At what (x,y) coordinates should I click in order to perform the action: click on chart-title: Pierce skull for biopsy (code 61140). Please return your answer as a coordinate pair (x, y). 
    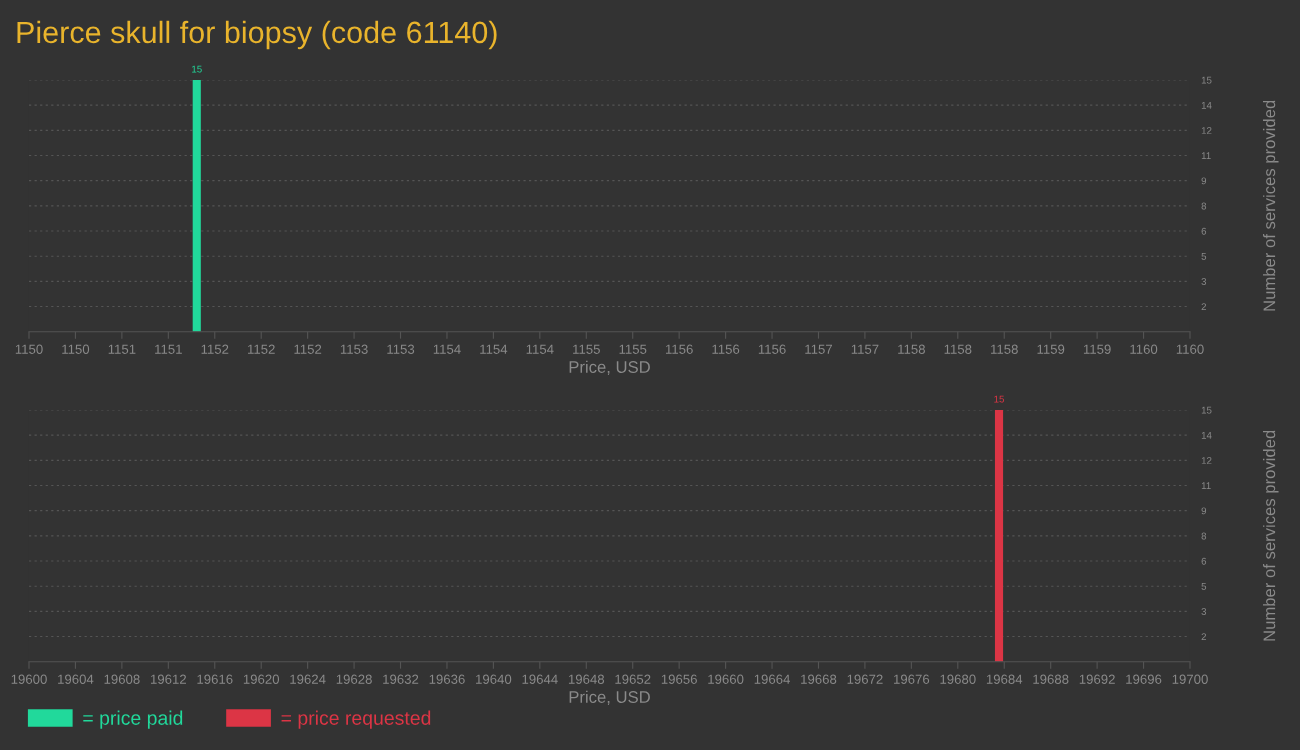
    Looking at the image, I should click on (257, 35).